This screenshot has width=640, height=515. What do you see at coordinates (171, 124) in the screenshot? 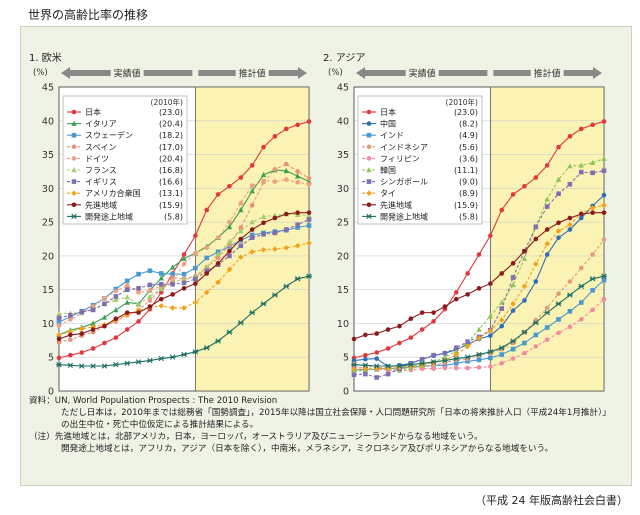
I see `legend-value: (20.4)` at bounding box center [171, 124].